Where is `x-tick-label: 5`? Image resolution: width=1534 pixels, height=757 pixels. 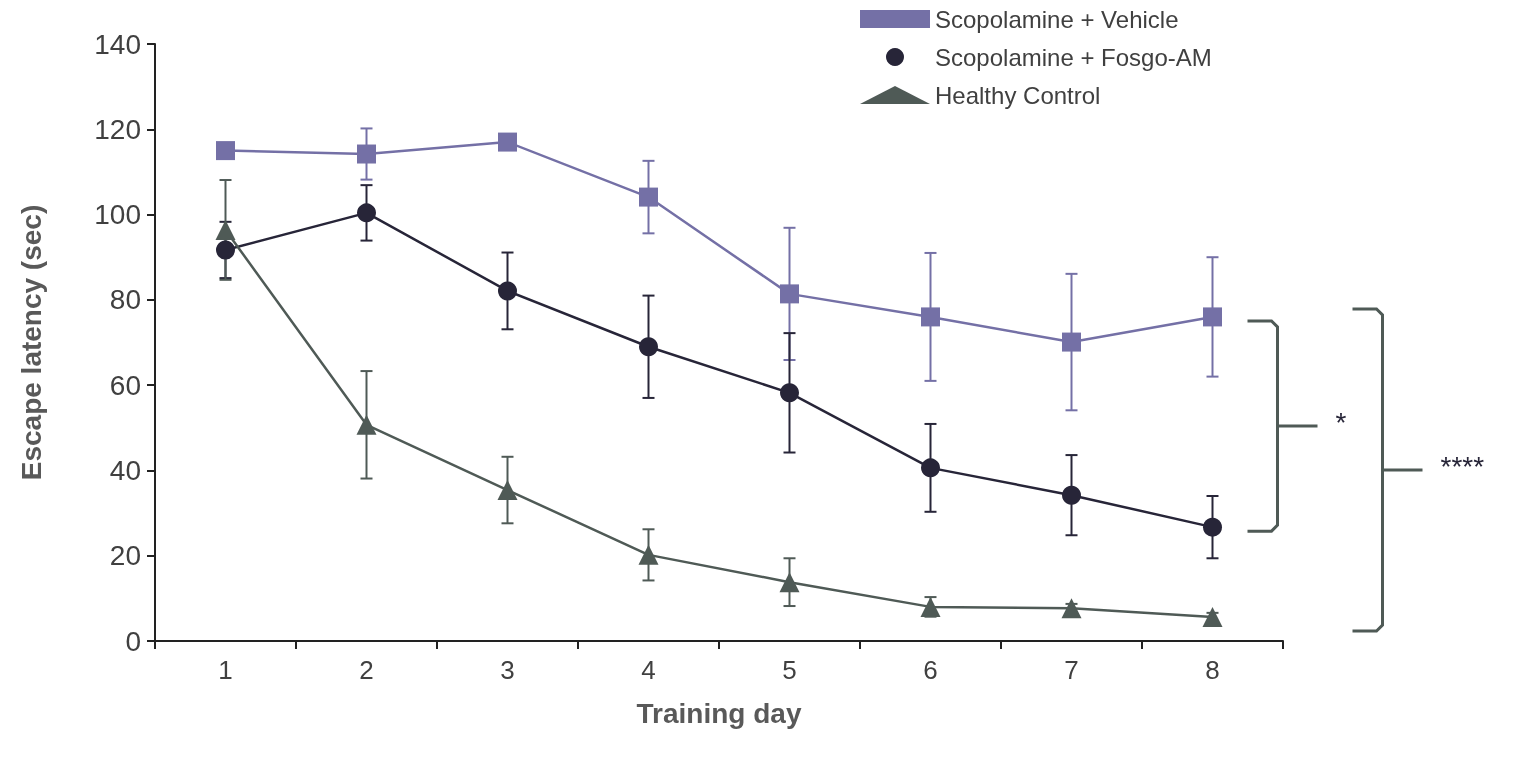
x-tick-label: 5 is located at coordinates (789, 670).